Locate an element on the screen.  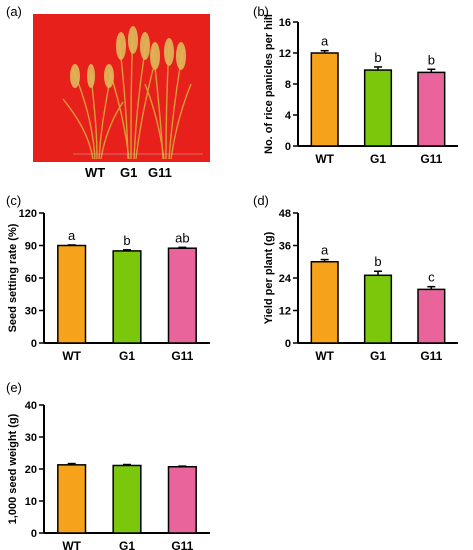
bar-b-g11 is located at coordinates (431, 109).